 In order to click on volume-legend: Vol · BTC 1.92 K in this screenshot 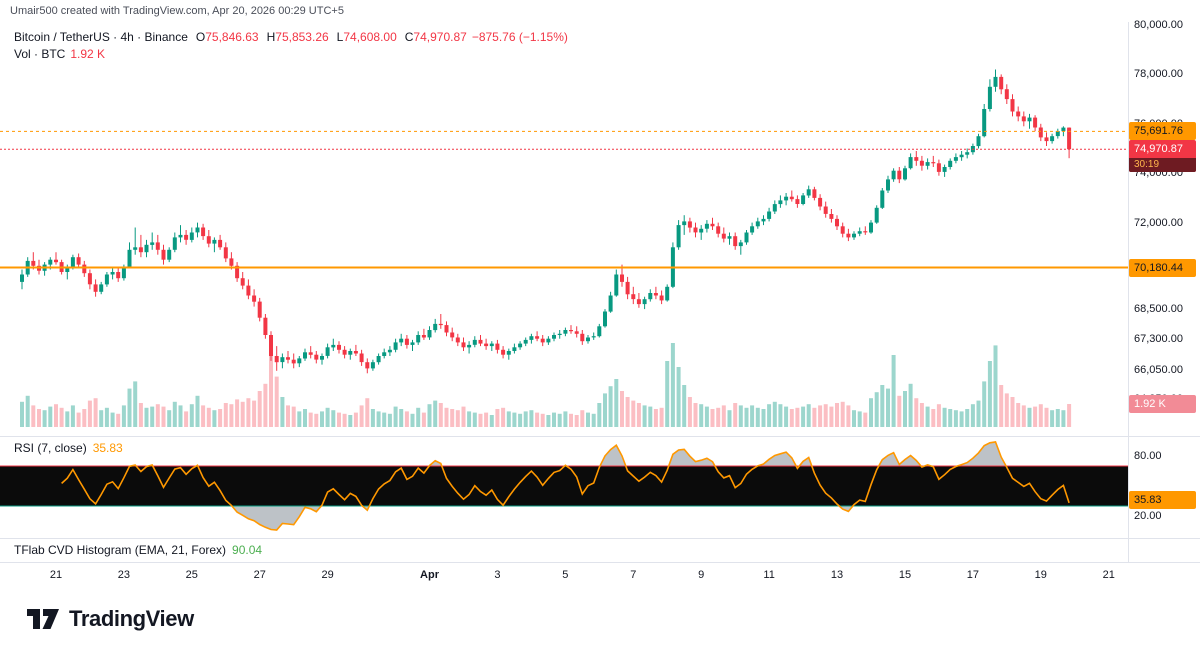, I will do `click(59, 54)`.